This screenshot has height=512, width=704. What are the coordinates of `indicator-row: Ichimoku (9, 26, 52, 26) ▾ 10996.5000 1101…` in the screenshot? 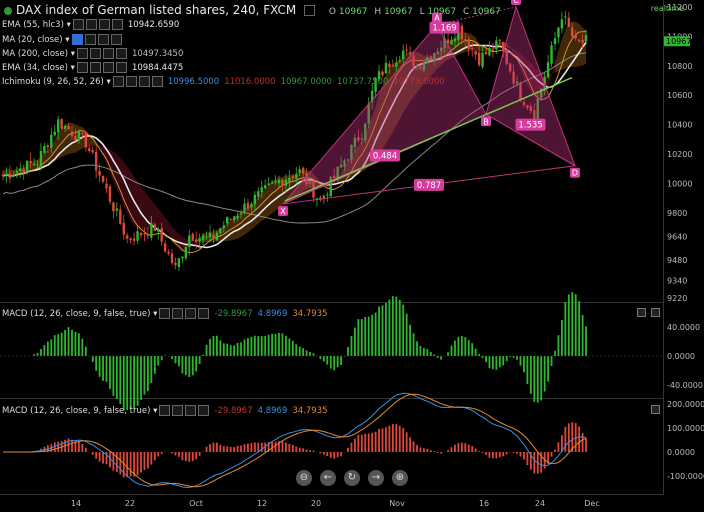 It's located at (223, 81).